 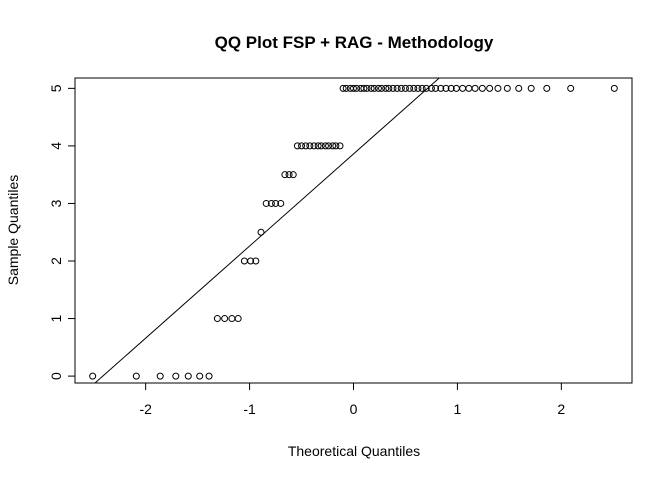 I want to click on x-tick-label: 1, so click(x=458, y=409).